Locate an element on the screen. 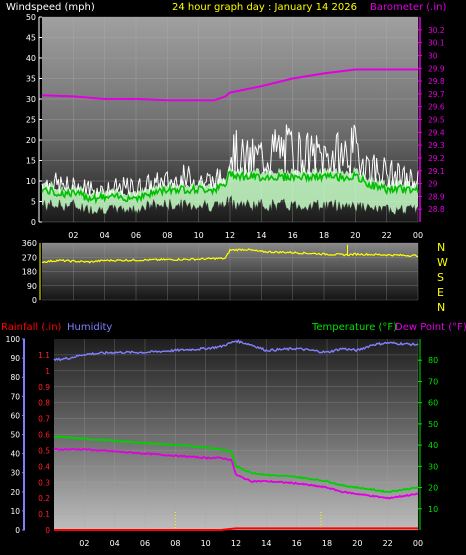 This screenshot has height=555, width=466. temperature-y-tick-label: 80 is located at coordinates (433, 360).